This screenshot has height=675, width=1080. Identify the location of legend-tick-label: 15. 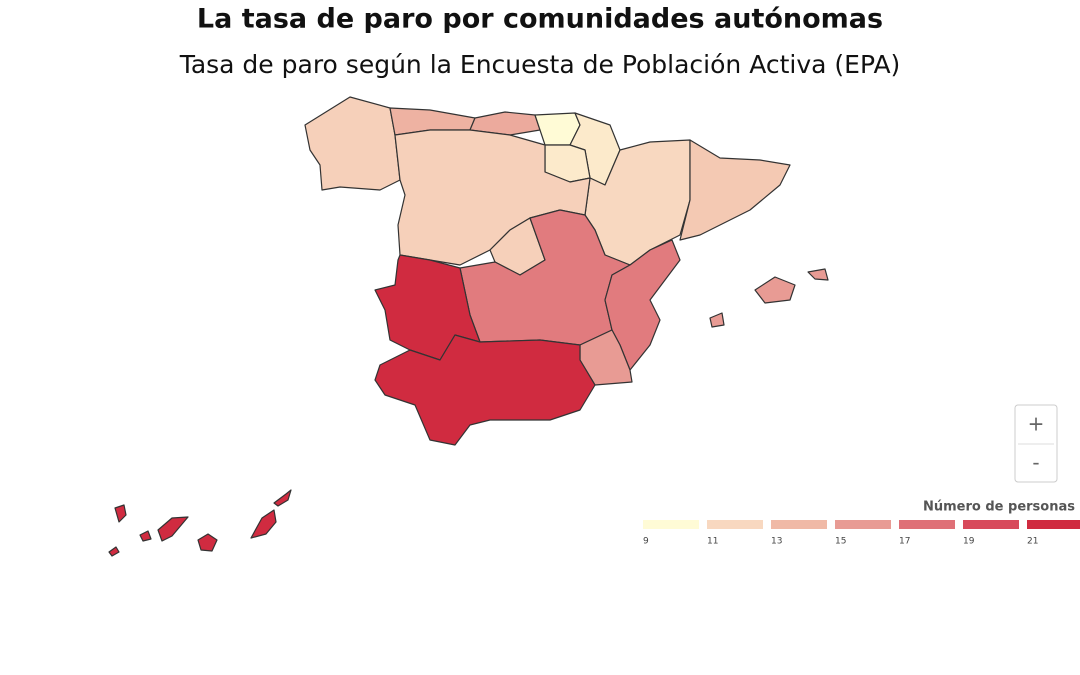
(840, 542).